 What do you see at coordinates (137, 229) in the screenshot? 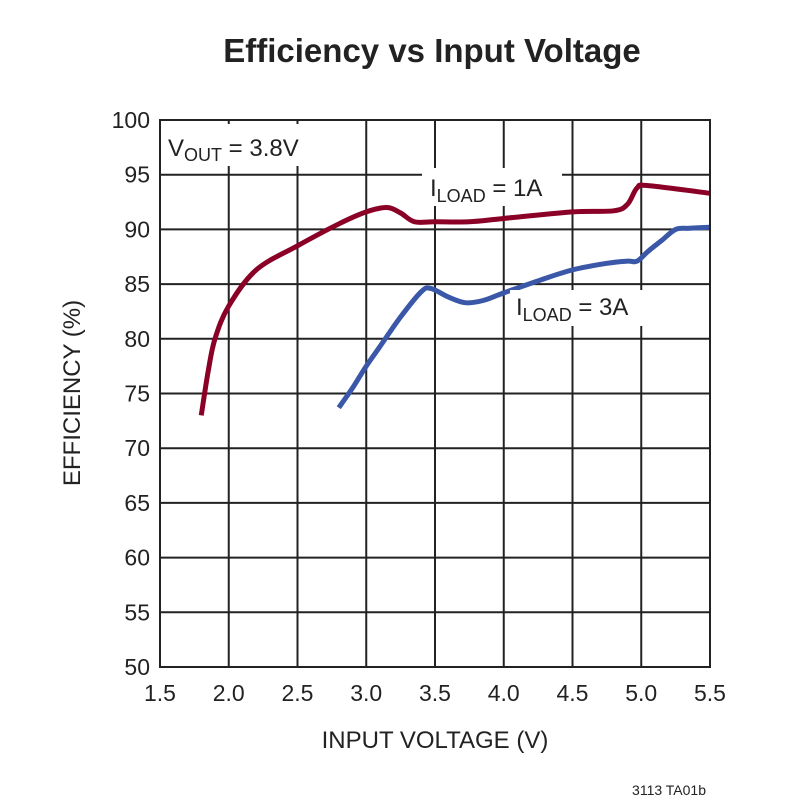
I see `y-tick-label: 90` at bounding box center [137, 229].